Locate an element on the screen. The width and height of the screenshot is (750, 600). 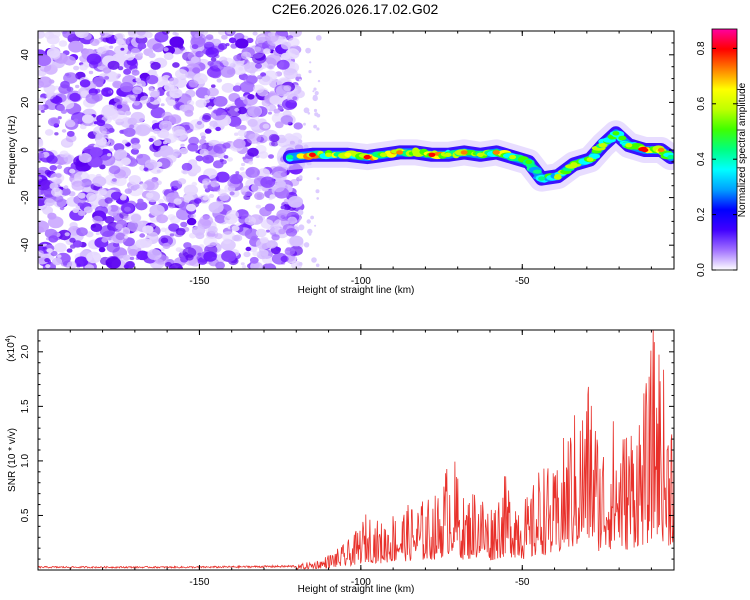
colorbar-bar is located at coordinates (724, 149).